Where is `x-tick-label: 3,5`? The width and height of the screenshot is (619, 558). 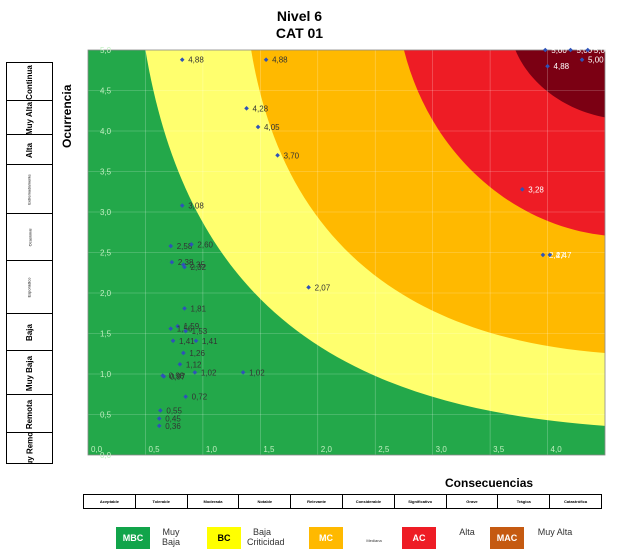
x-tick-label: 3,5 is located at coordinates (499, 449).